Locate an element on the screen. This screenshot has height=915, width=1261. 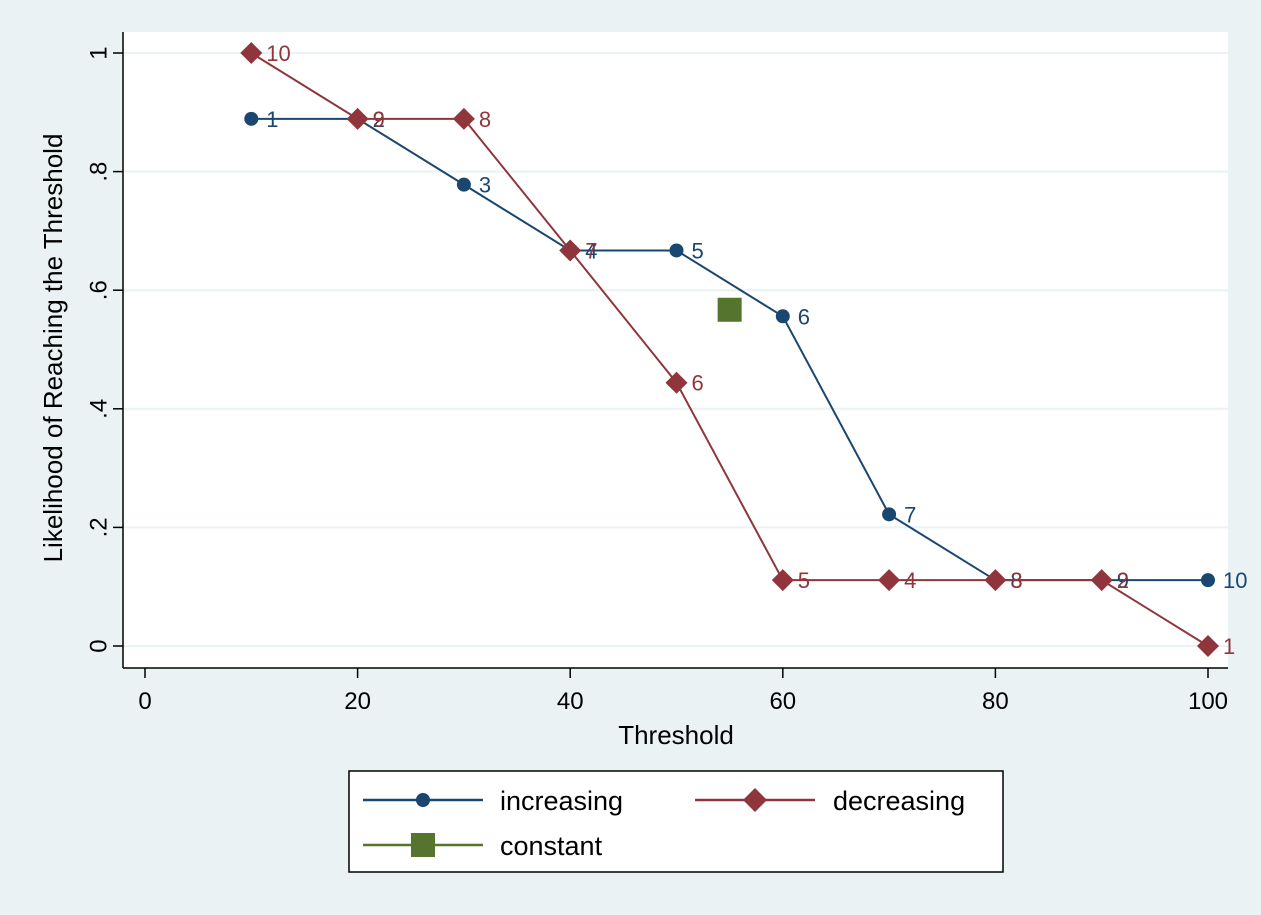
data-label-increasing: 6 is located at coordinates (804, 316).